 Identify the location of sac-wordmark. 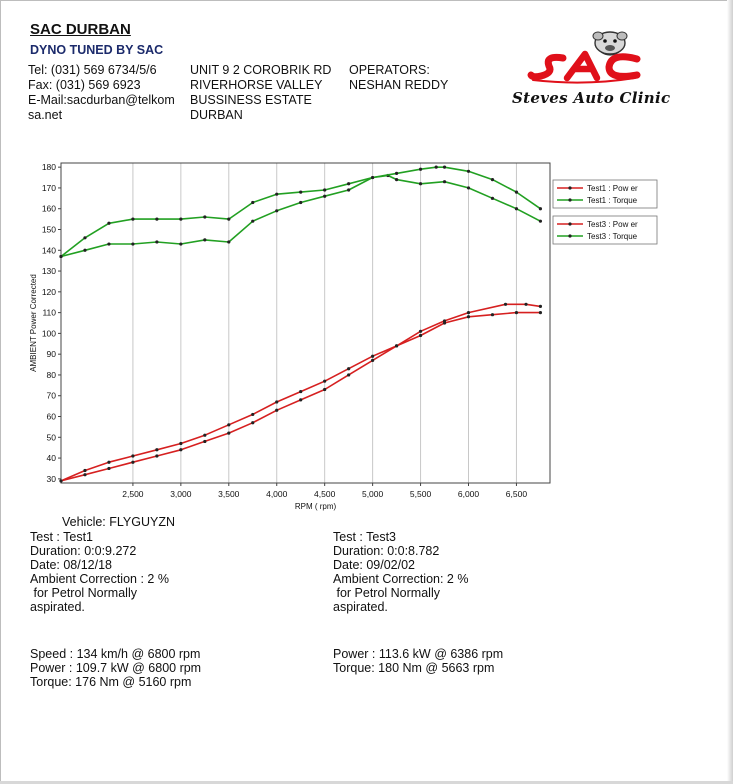
(584, 67).